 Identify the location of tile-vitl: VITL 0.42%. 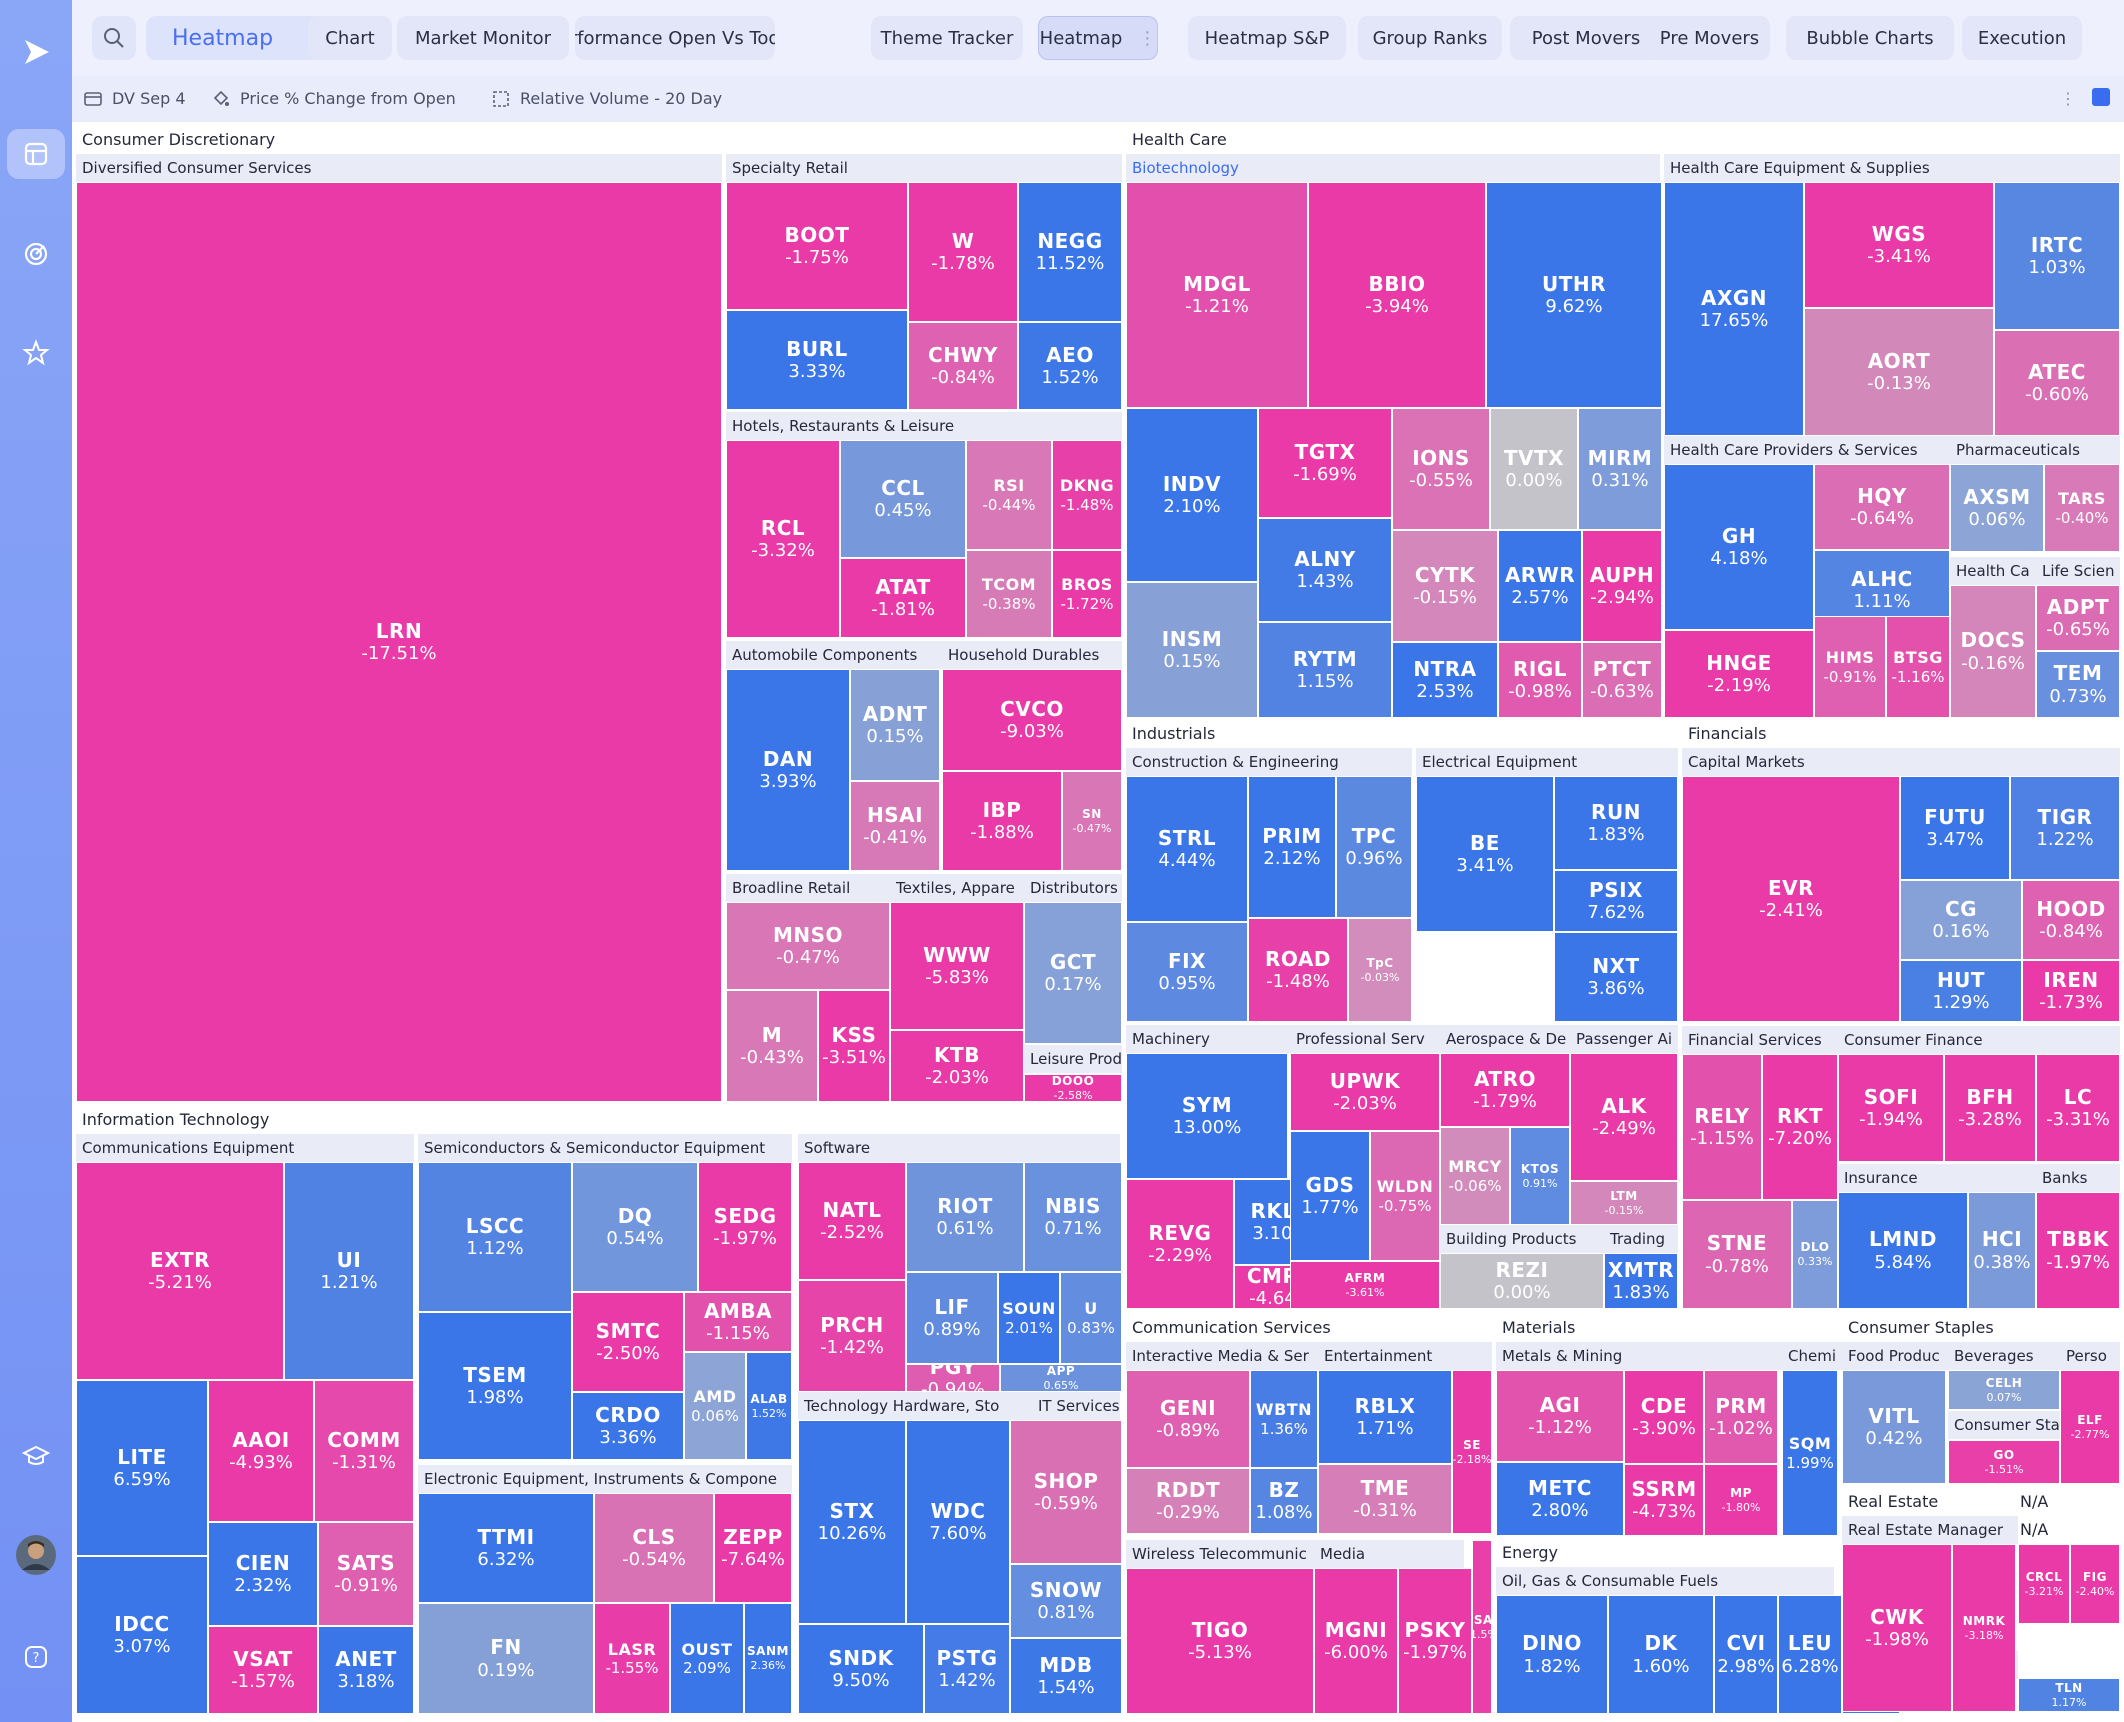
(1894, 1427).